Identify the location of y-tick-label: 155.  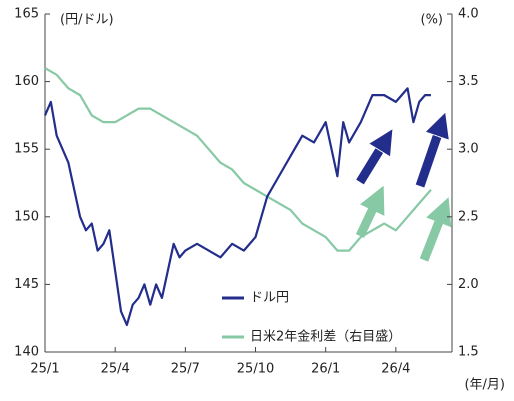
(26, 149).